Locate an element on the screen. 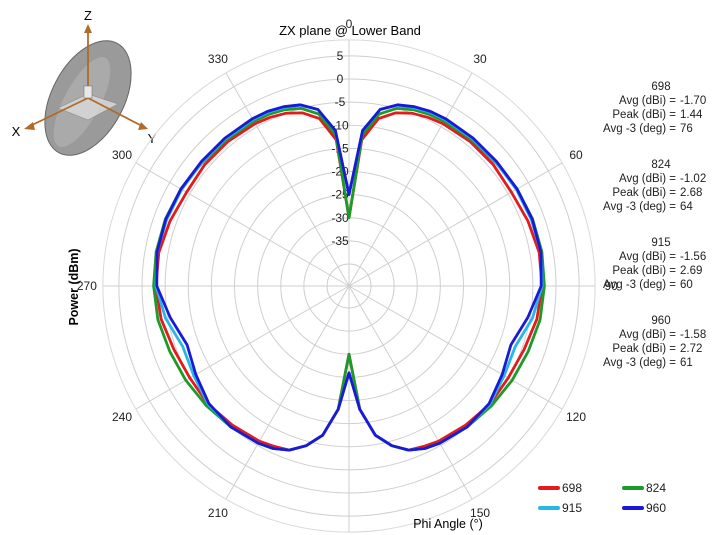 The height and width of the screenshot is (535, 722). stat-value: 64 is located at coordinates (686, 207).